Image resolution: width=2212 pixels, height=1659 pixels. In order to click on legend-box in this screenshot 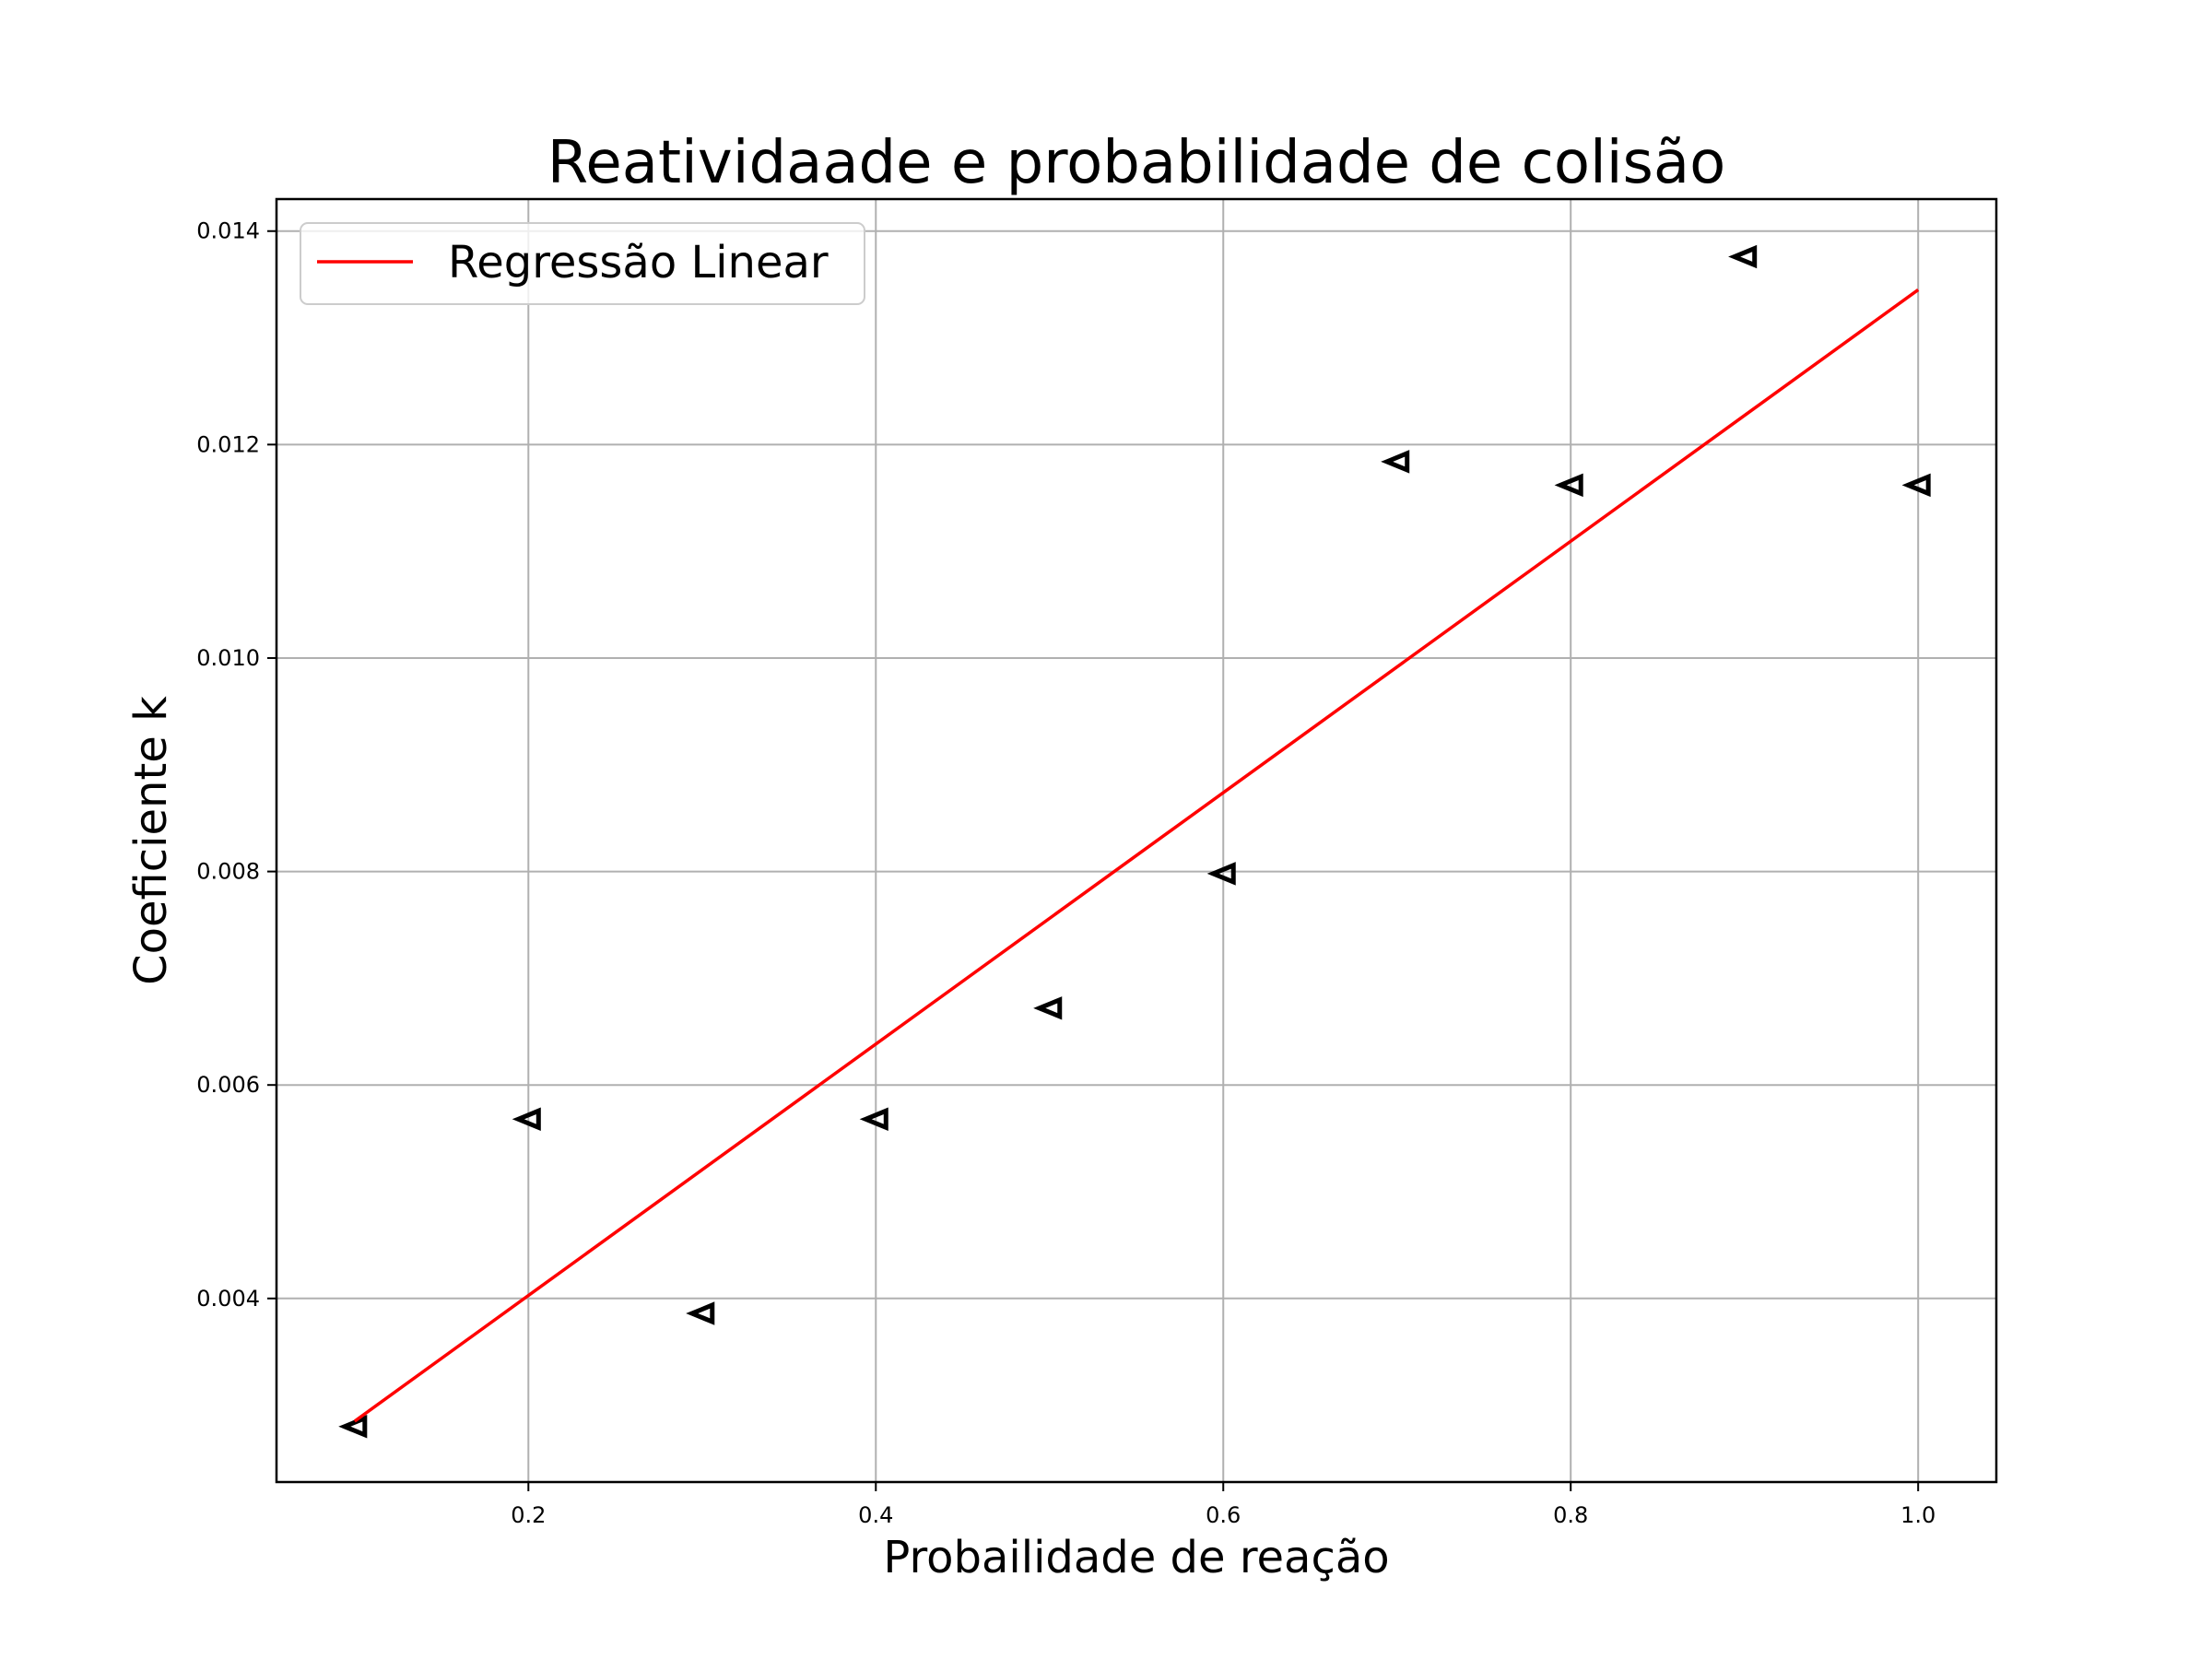, I will do `click(582, 263)`.